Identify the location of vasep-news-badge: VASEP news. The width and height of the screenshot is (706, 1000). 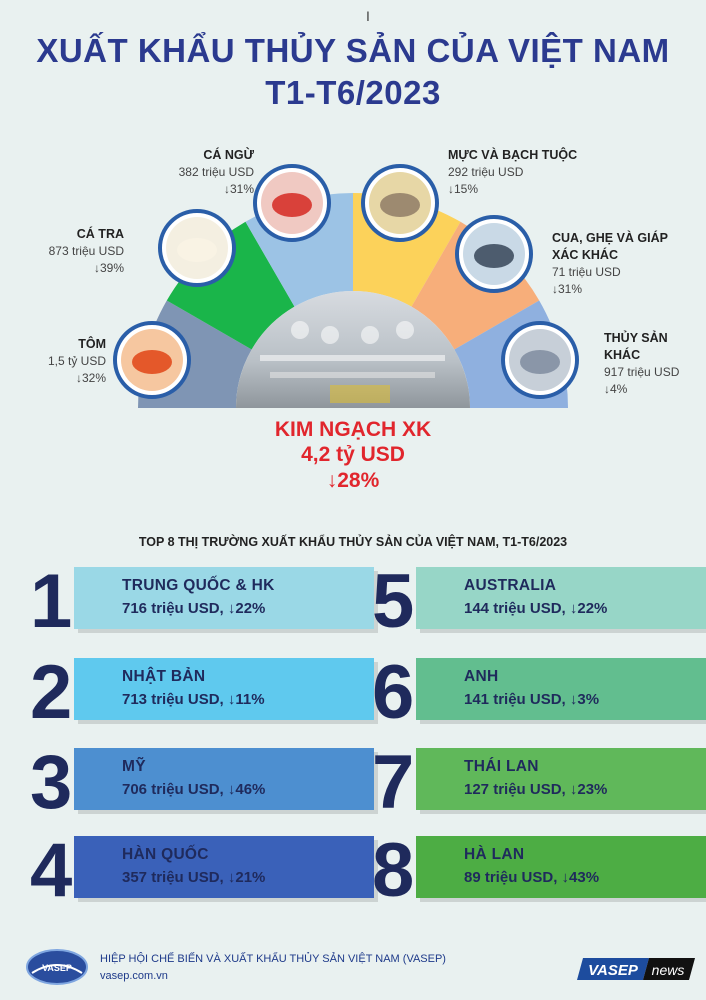
(636, 969).